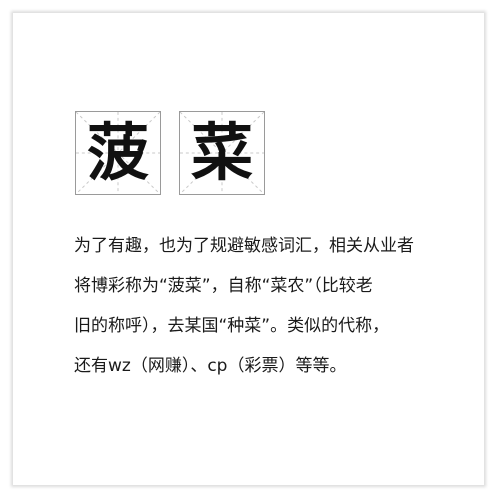  Describe the element at coordinates (210, 366) in the screenshot. I see `body-line-4: 还有wz（网赚）、cp（彩票）等等。` at that location.